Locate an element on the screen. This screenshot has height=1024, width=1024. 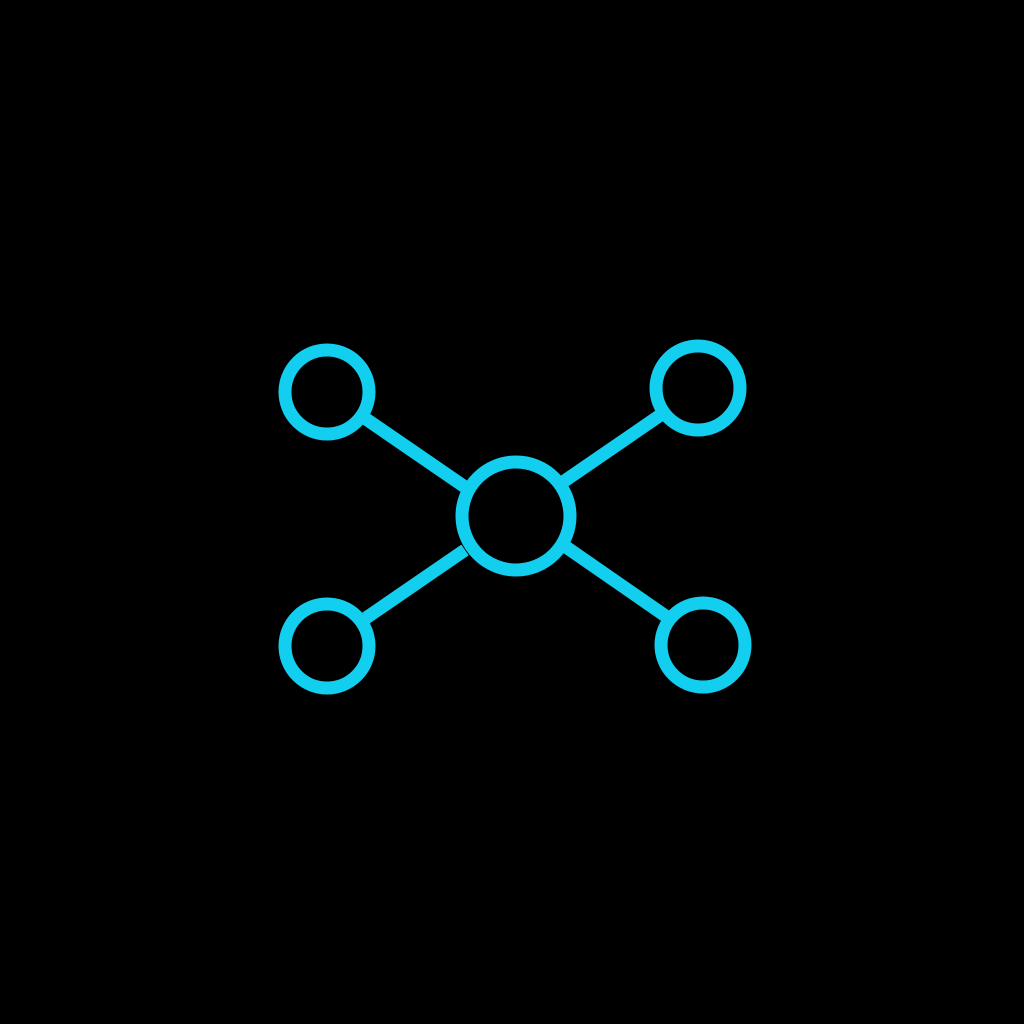
link-top-right is located at coordinates (612, 448).